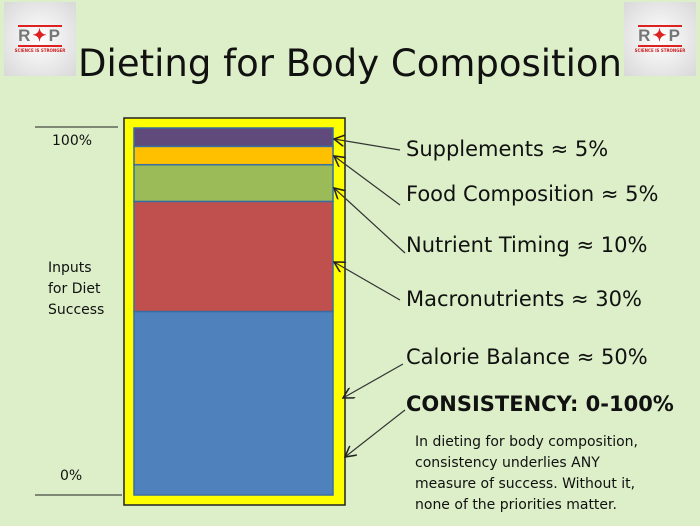 This screenshot has height=526, width=700. What do you see at coordinates (71, 476) in the screenshot?
I see `axis-bottom-label: 0%` at bounding box center [71, 476].